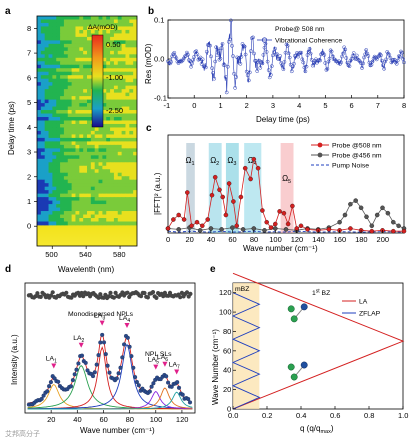  Describe the element at coordinates (283, 119) in the screenshot. I see `panel-b-xlabel: Delay time (ps)` at that location.